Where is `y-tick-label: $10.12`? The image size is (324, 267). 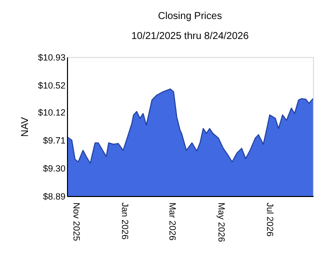
y-tick-label: $10.12 is located at coordinates (52, 113).